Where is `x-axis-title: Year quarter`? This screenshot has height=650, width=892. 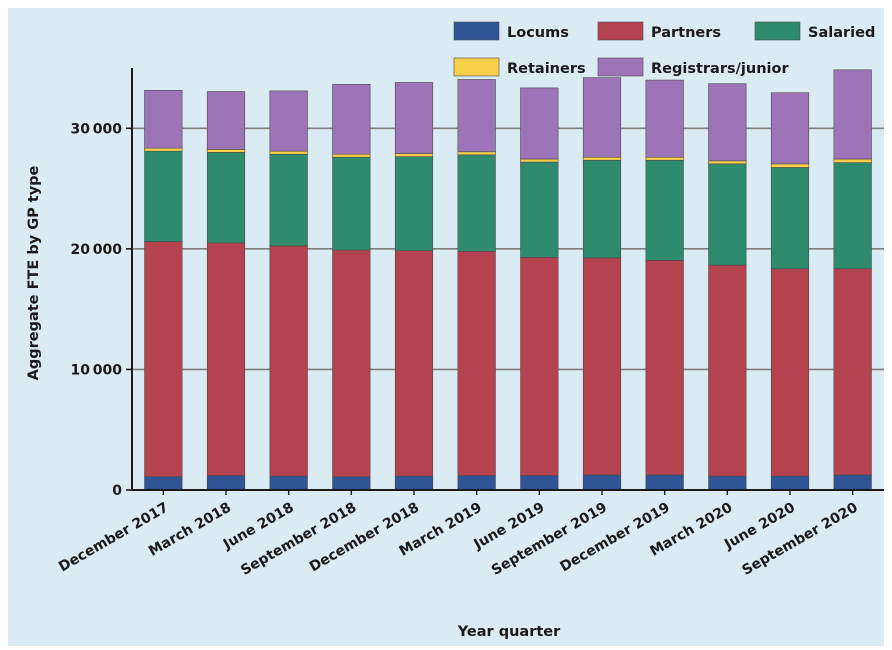
x-axis-title: Year quarter is located at coordinates (509, 632).